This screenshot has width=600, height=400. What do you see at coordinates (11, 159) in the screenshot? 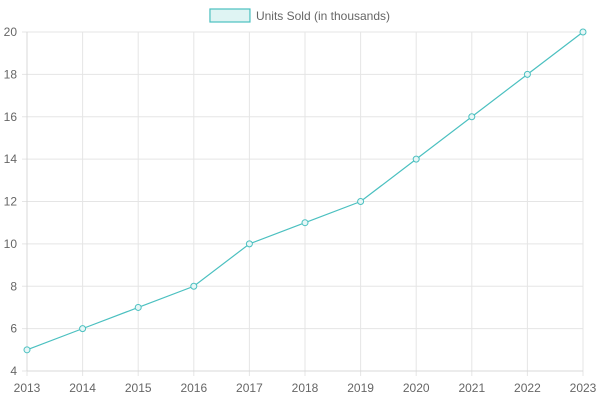
I see `y-tick-label: 14` at bounding box center [11, 159].